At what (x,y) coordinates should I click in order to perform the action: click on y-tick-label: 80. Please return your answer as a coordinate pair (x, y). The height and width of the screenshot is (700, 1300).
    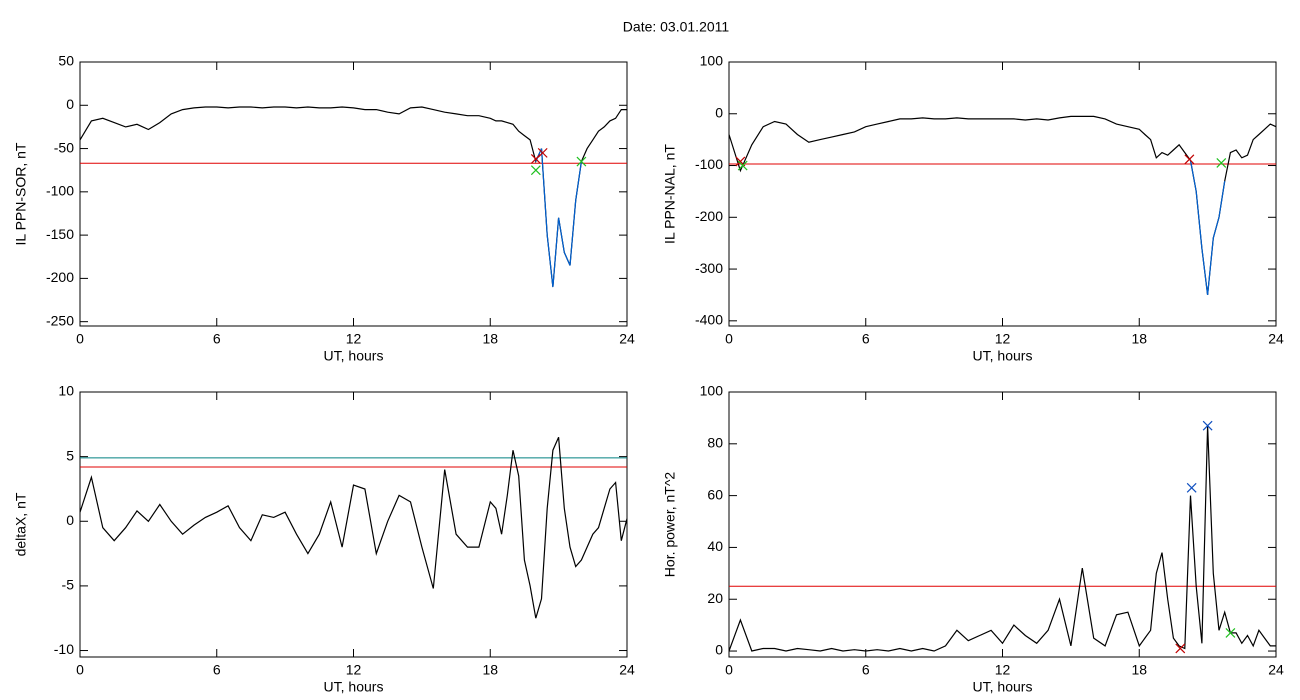
    Looking at the image, I should click on (715, 443).